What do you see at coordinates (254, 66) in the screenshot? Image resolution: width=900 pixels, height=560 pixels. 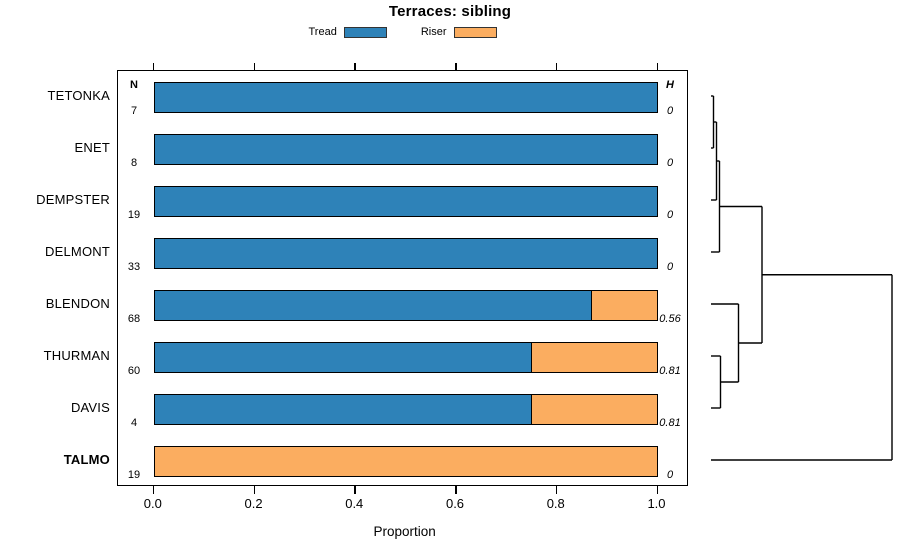 I see `top-tick-0.2` at bounding box center [254, 66].